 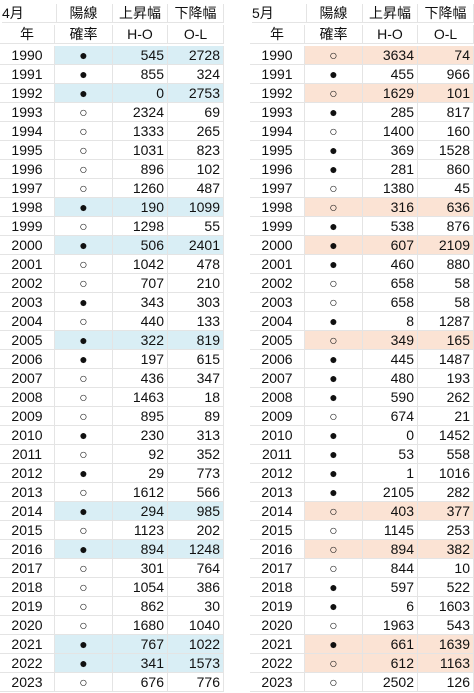 I want to click on high-open-cell: 661, so click(x=390, y=644).